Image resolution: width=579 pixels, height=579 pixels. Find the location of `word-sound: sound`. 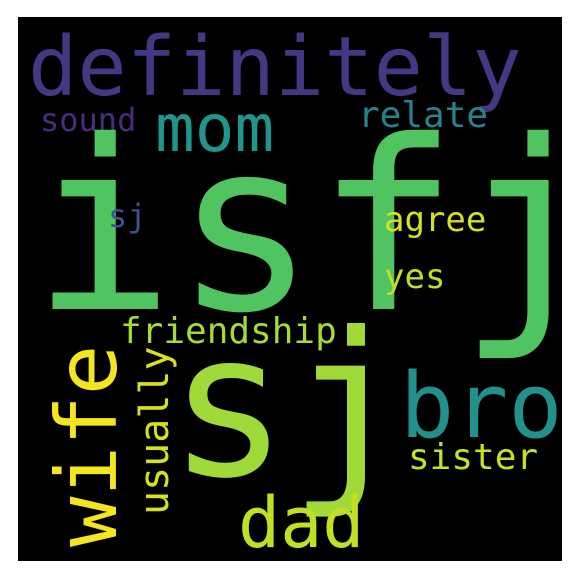

word-sound: sound is located at coordinates (88, 120).